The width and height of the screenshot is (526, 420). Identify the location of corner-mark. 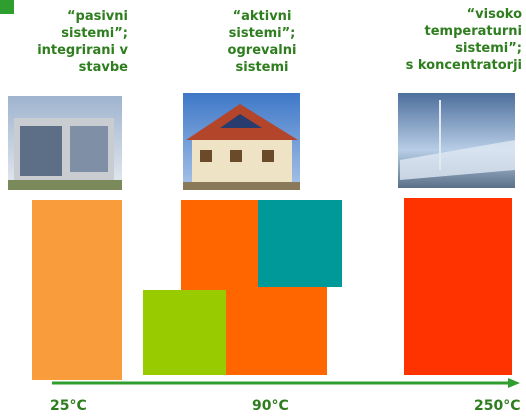
(7, 7).